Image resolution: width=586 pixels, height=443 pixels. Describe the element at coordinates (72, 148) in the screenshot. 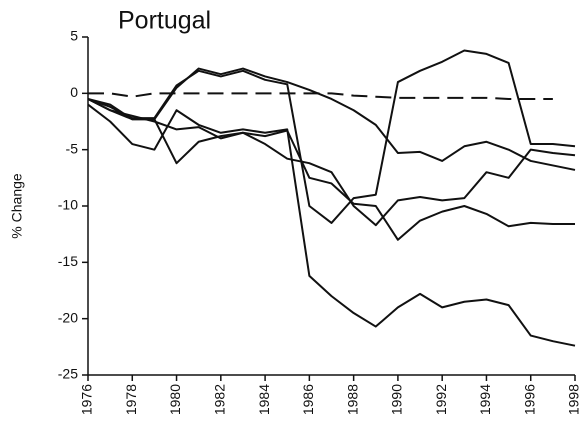

I see `y-tick-label: -5` at that location.